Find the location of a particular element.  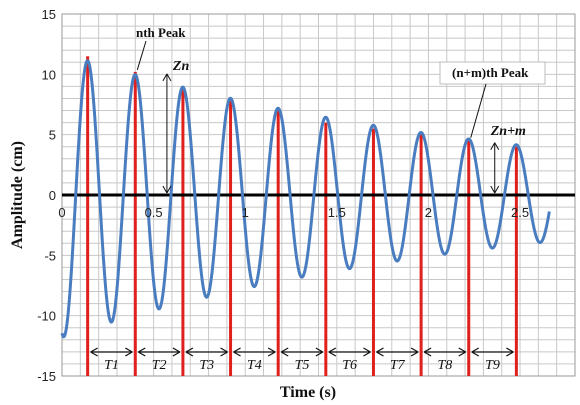

y-tick-label: 0 is located at coordinates (52, 195).